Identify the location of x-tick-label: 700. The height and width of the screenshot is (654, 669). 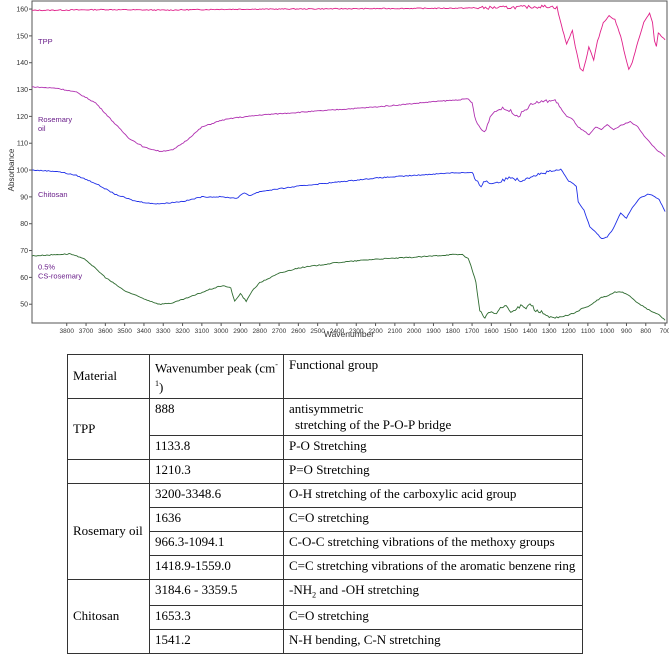
(664, 331).